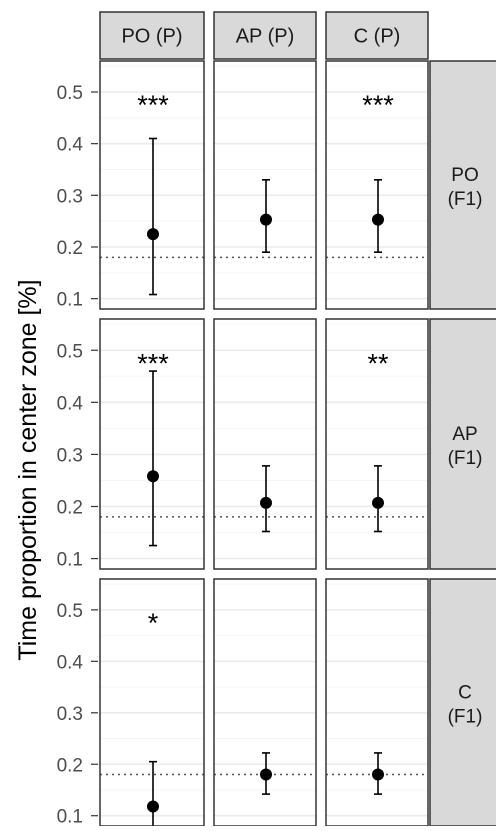  Describe the element at coordinates (378, 363) in the screenshot. I see `significance-label: **` at that location.